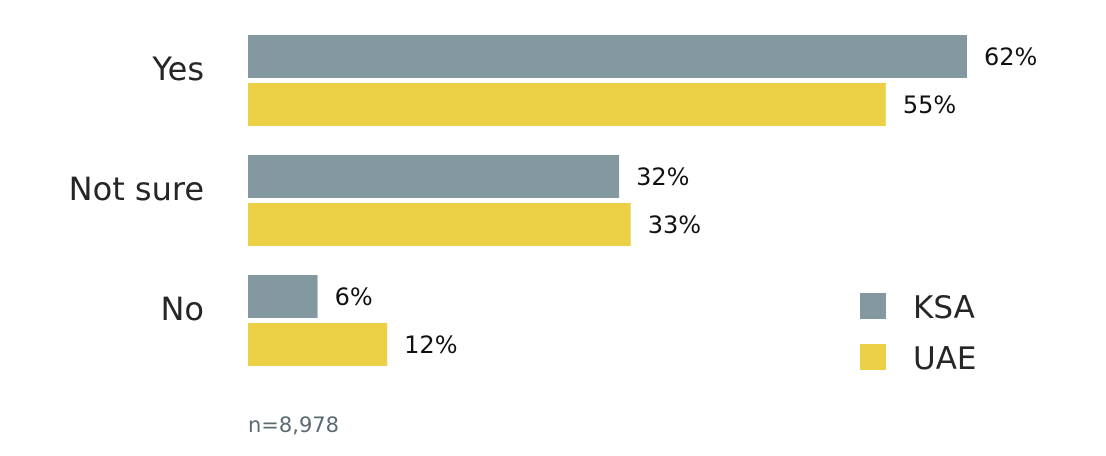  I want to click on value-label-ksa-no: 6%, so click(354, 297).